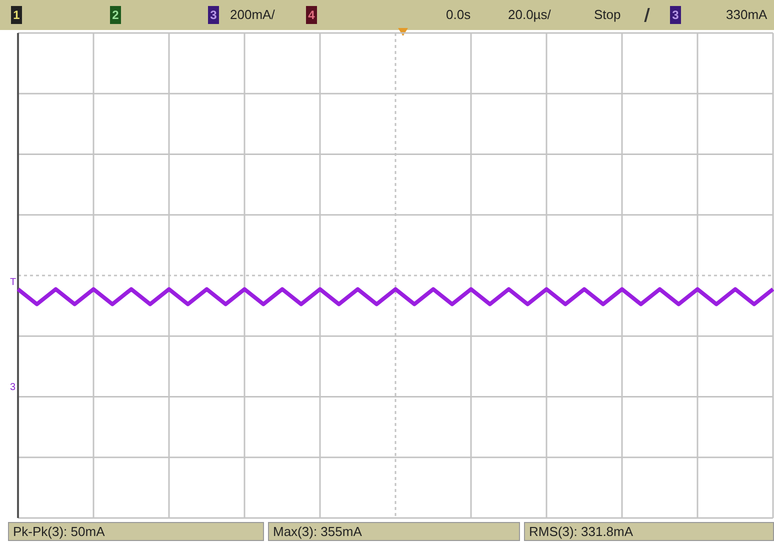  Describe the element at coordinates (136, 531) in the screenshot. I see `text: Pk-Pk(3): 50mA` at that location.